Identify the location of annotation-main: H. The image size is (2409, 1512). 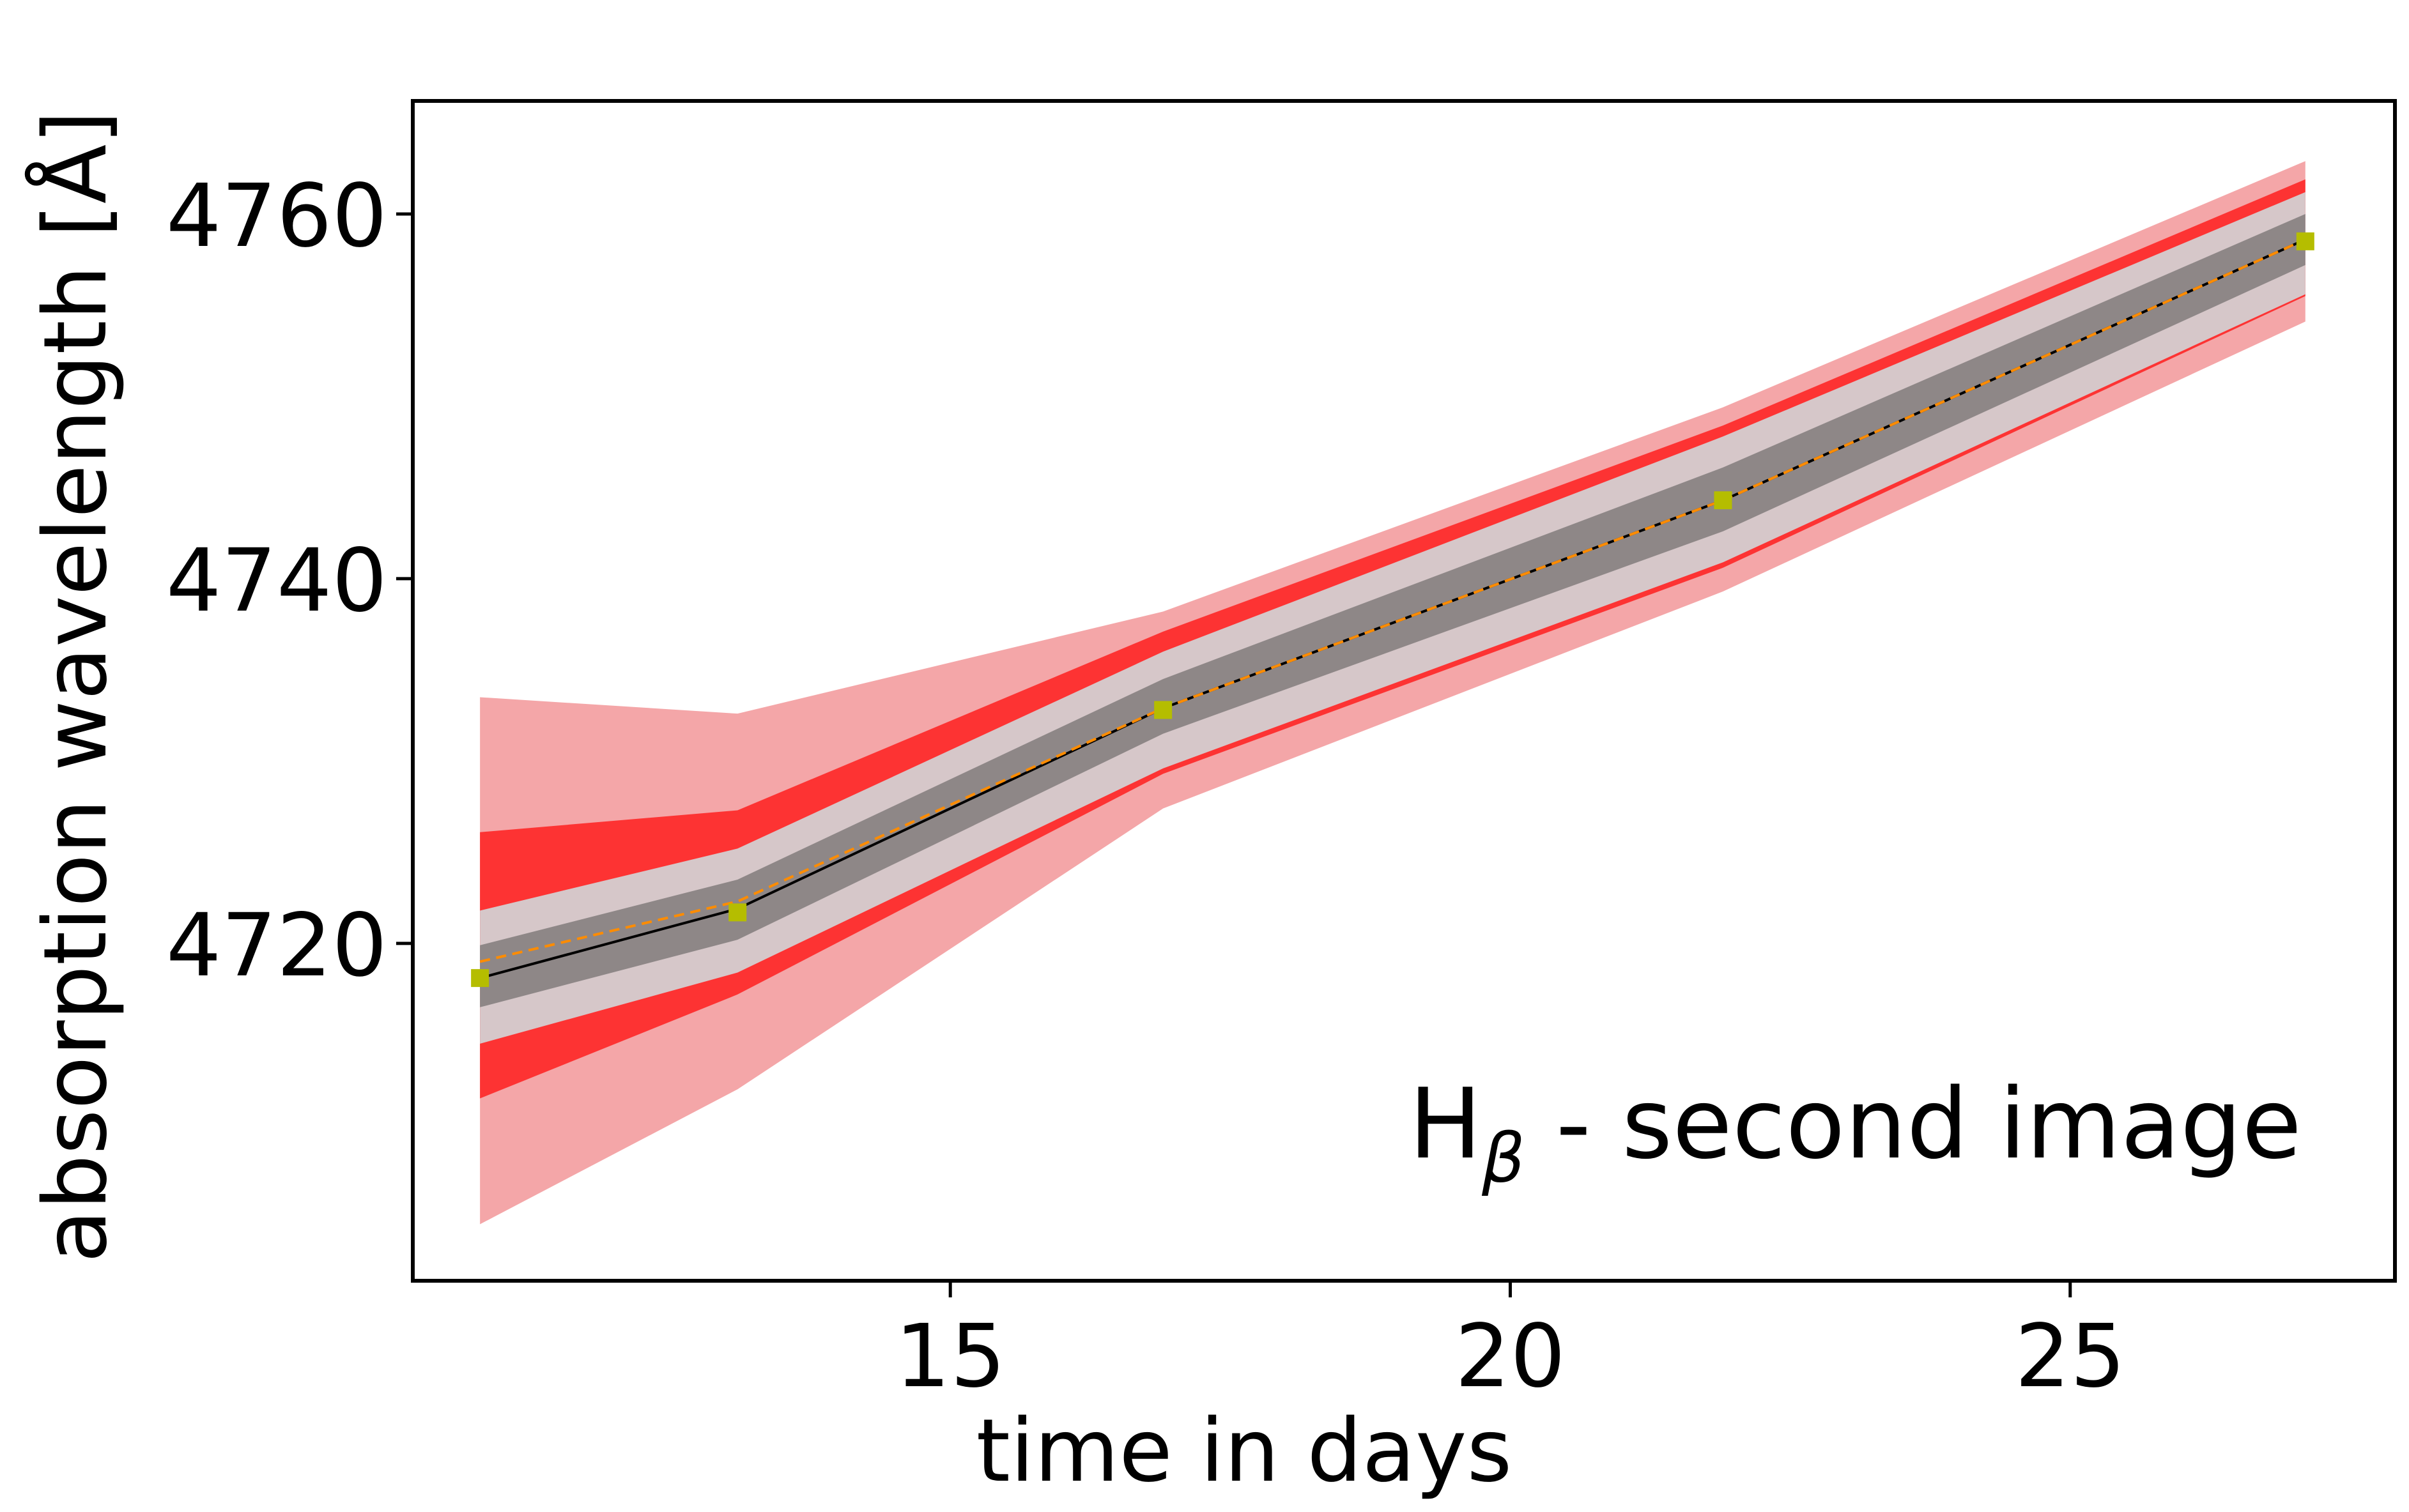
(1445, 1123).